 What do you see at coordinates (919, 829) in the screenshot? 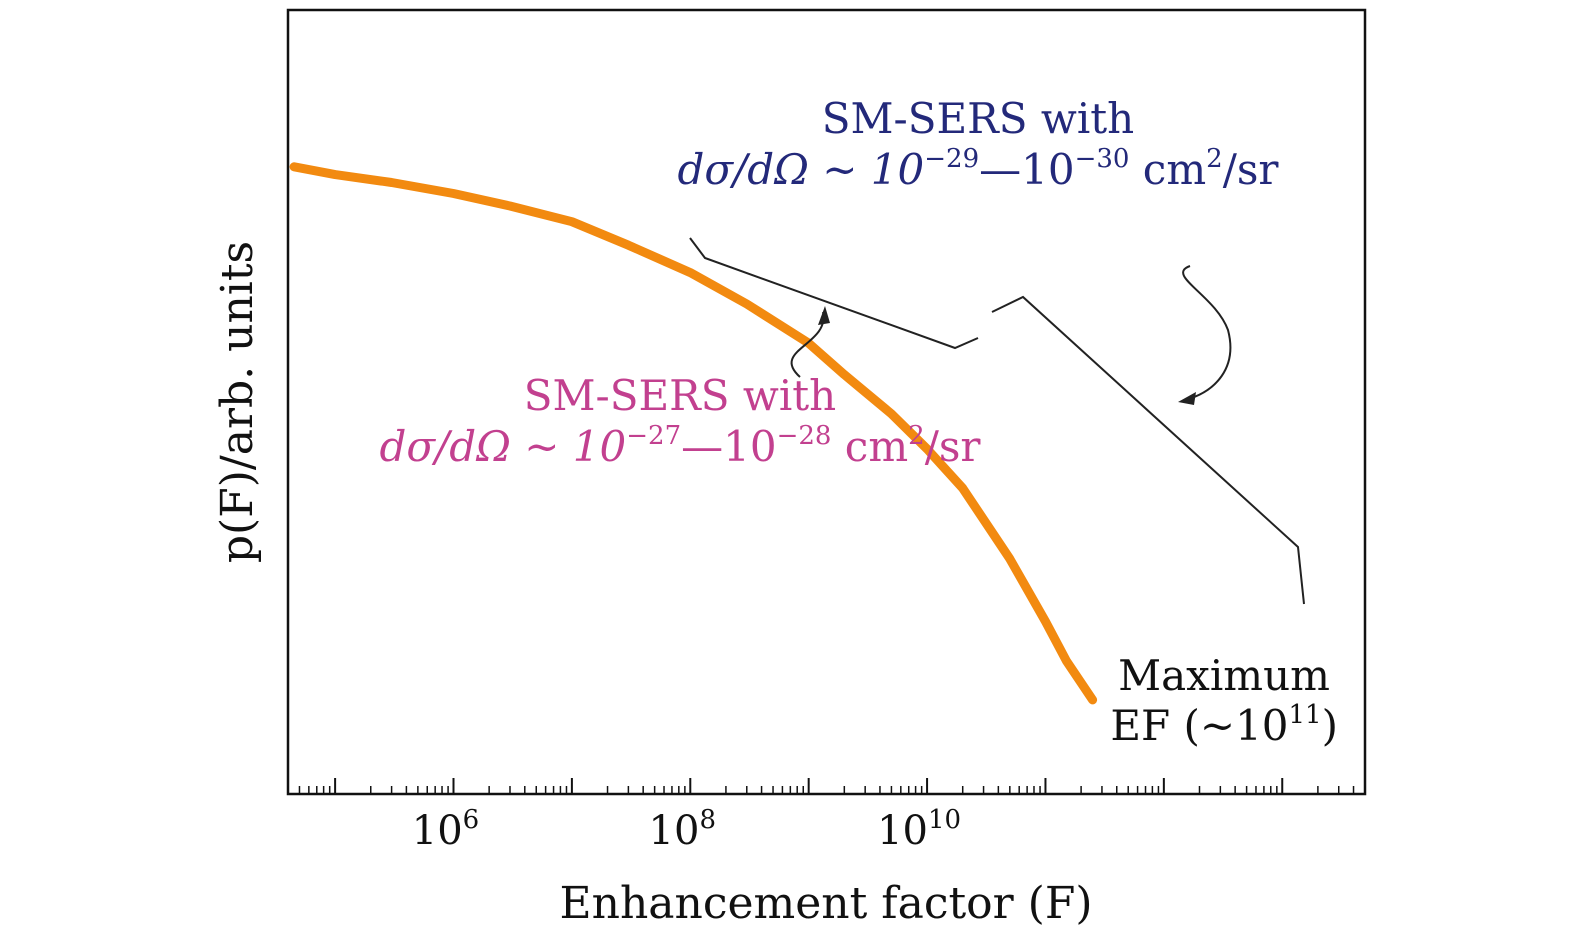
I see `x-tick-label: 1010` at bounding box center [919, 829].